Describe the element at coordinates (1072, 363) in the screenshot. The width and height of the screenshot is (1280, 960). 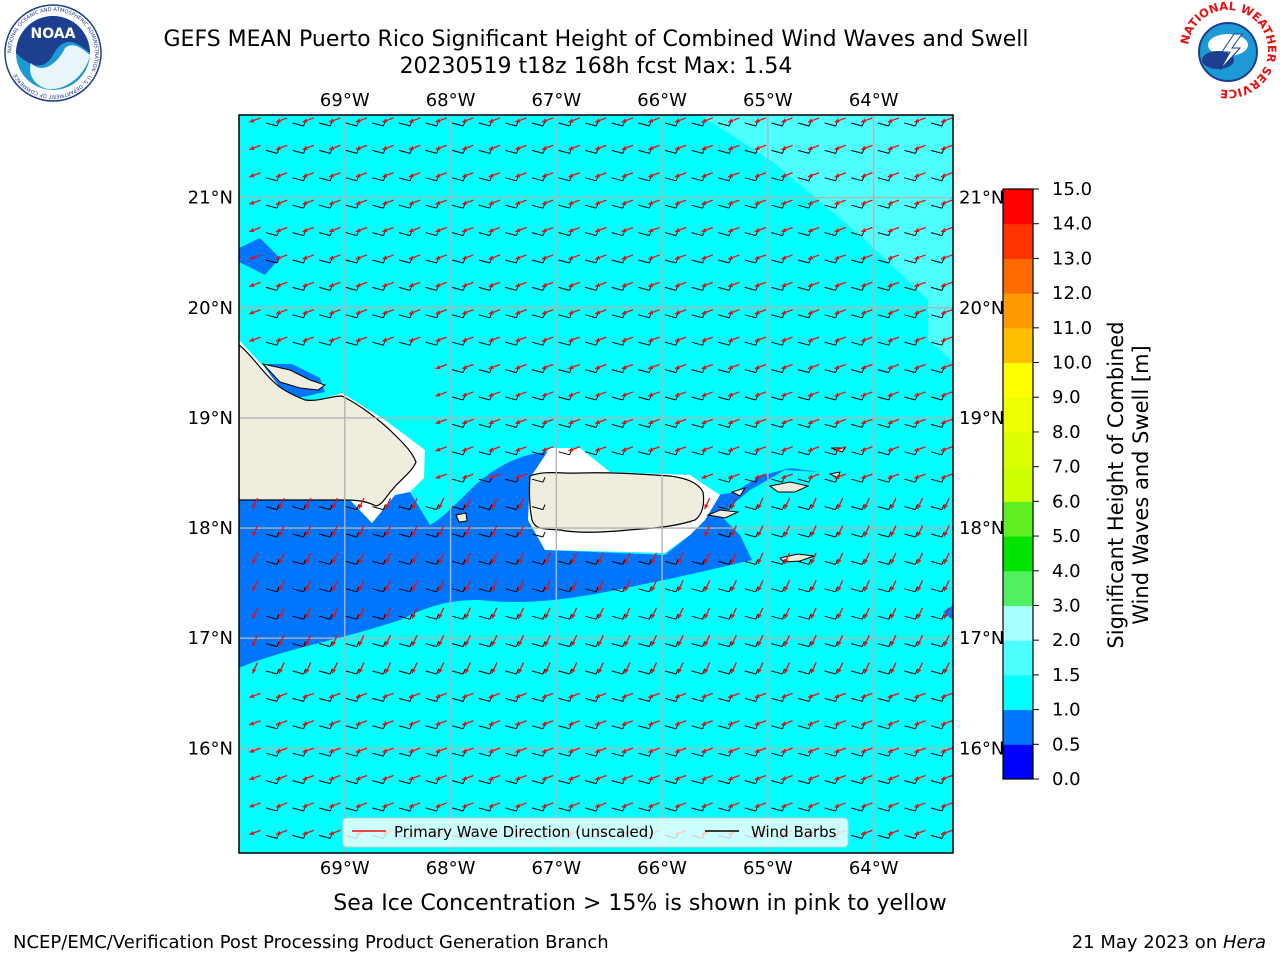
I see `colorbar-tick-12: 10.0` at that location.